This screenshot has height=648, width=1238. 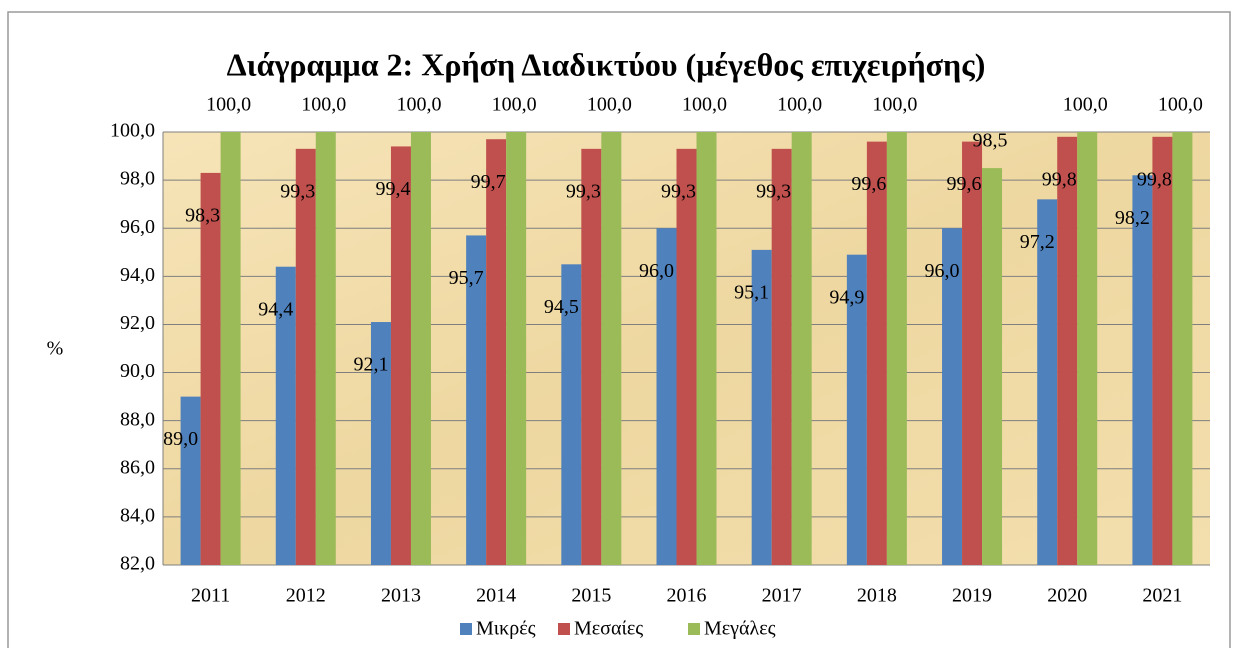 What do you see at coordinates (137, 515) in the screenshot?
I see `y-tick-label: 84,0` at bounding box center [137, 515].